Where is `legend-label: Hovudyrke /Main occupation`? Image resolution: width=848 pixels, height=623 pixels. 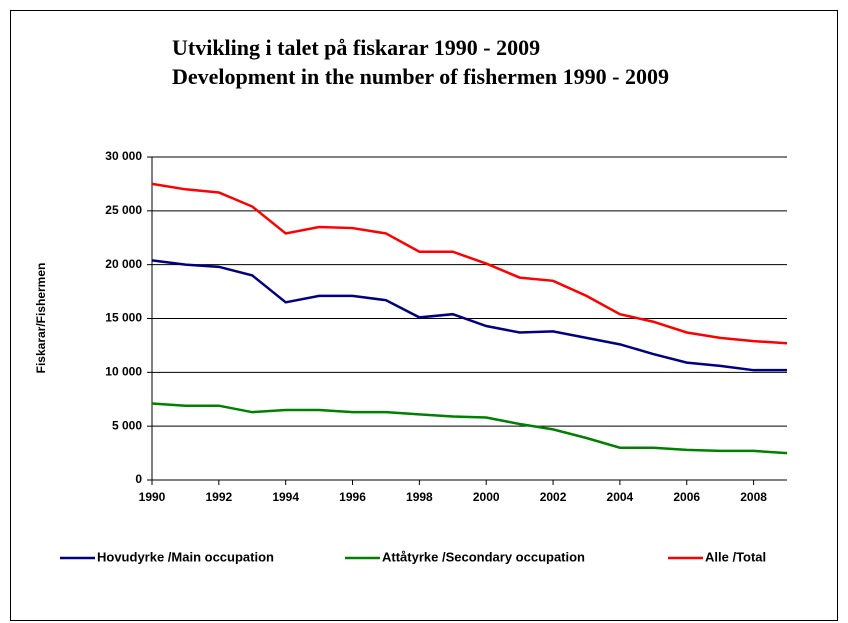 legend-label: Hovudyrke /Main occupation is located at coordinates (185, 556).